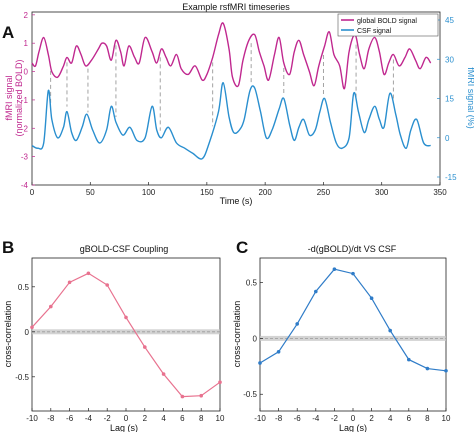  What do you see at coordinates (32, 192) in the screenshot?
I see `x-tick-label: 0` at bounding box center [32, 192].